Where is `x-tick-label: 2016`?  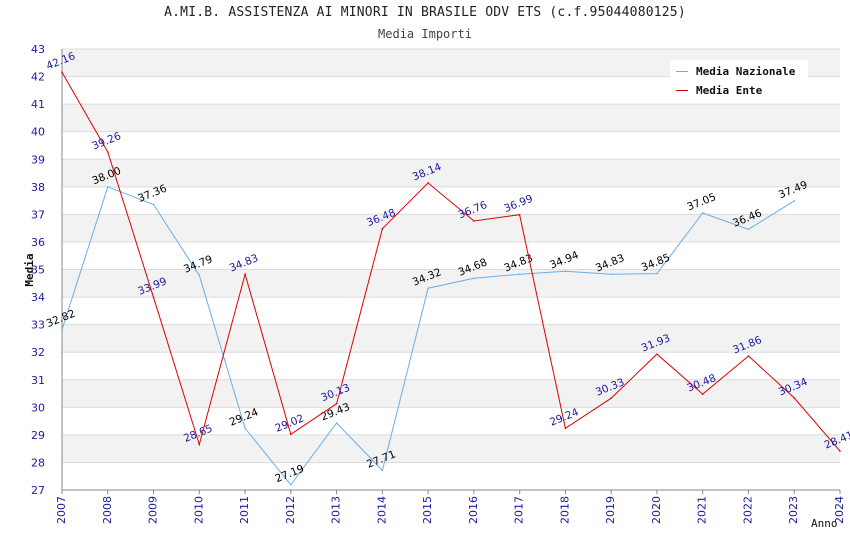
x-tick-label: 2016 is located at coordinates (473, 510).